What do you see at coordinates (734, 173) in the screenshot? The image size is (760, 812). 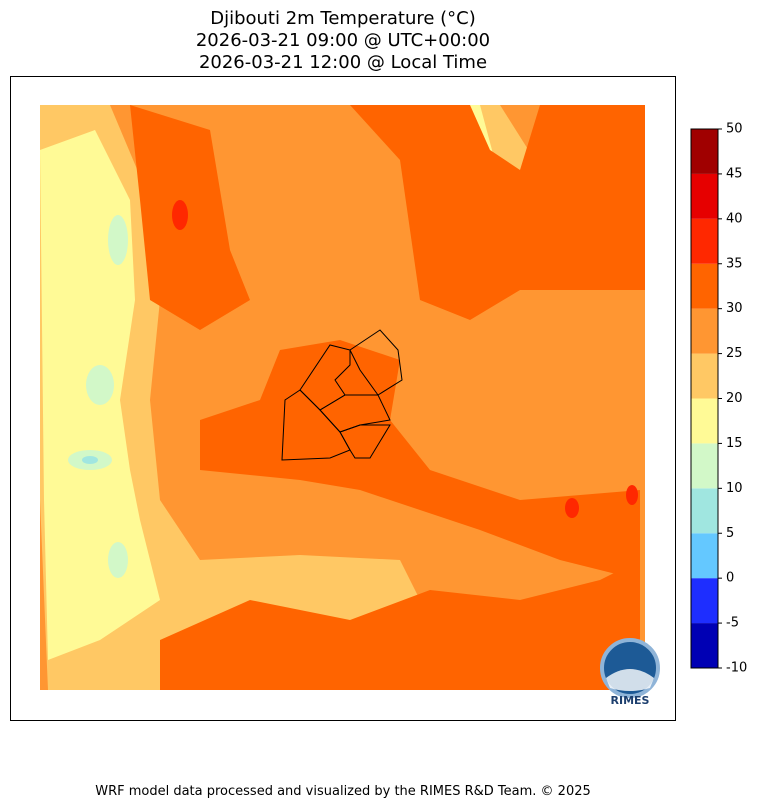 I see `colorbar-tick-label: 45` at bounding box center [734, 173].